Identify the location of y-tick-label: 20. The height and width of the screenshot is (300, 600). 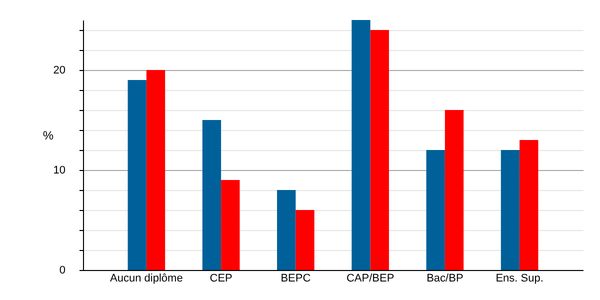
(59, 70).